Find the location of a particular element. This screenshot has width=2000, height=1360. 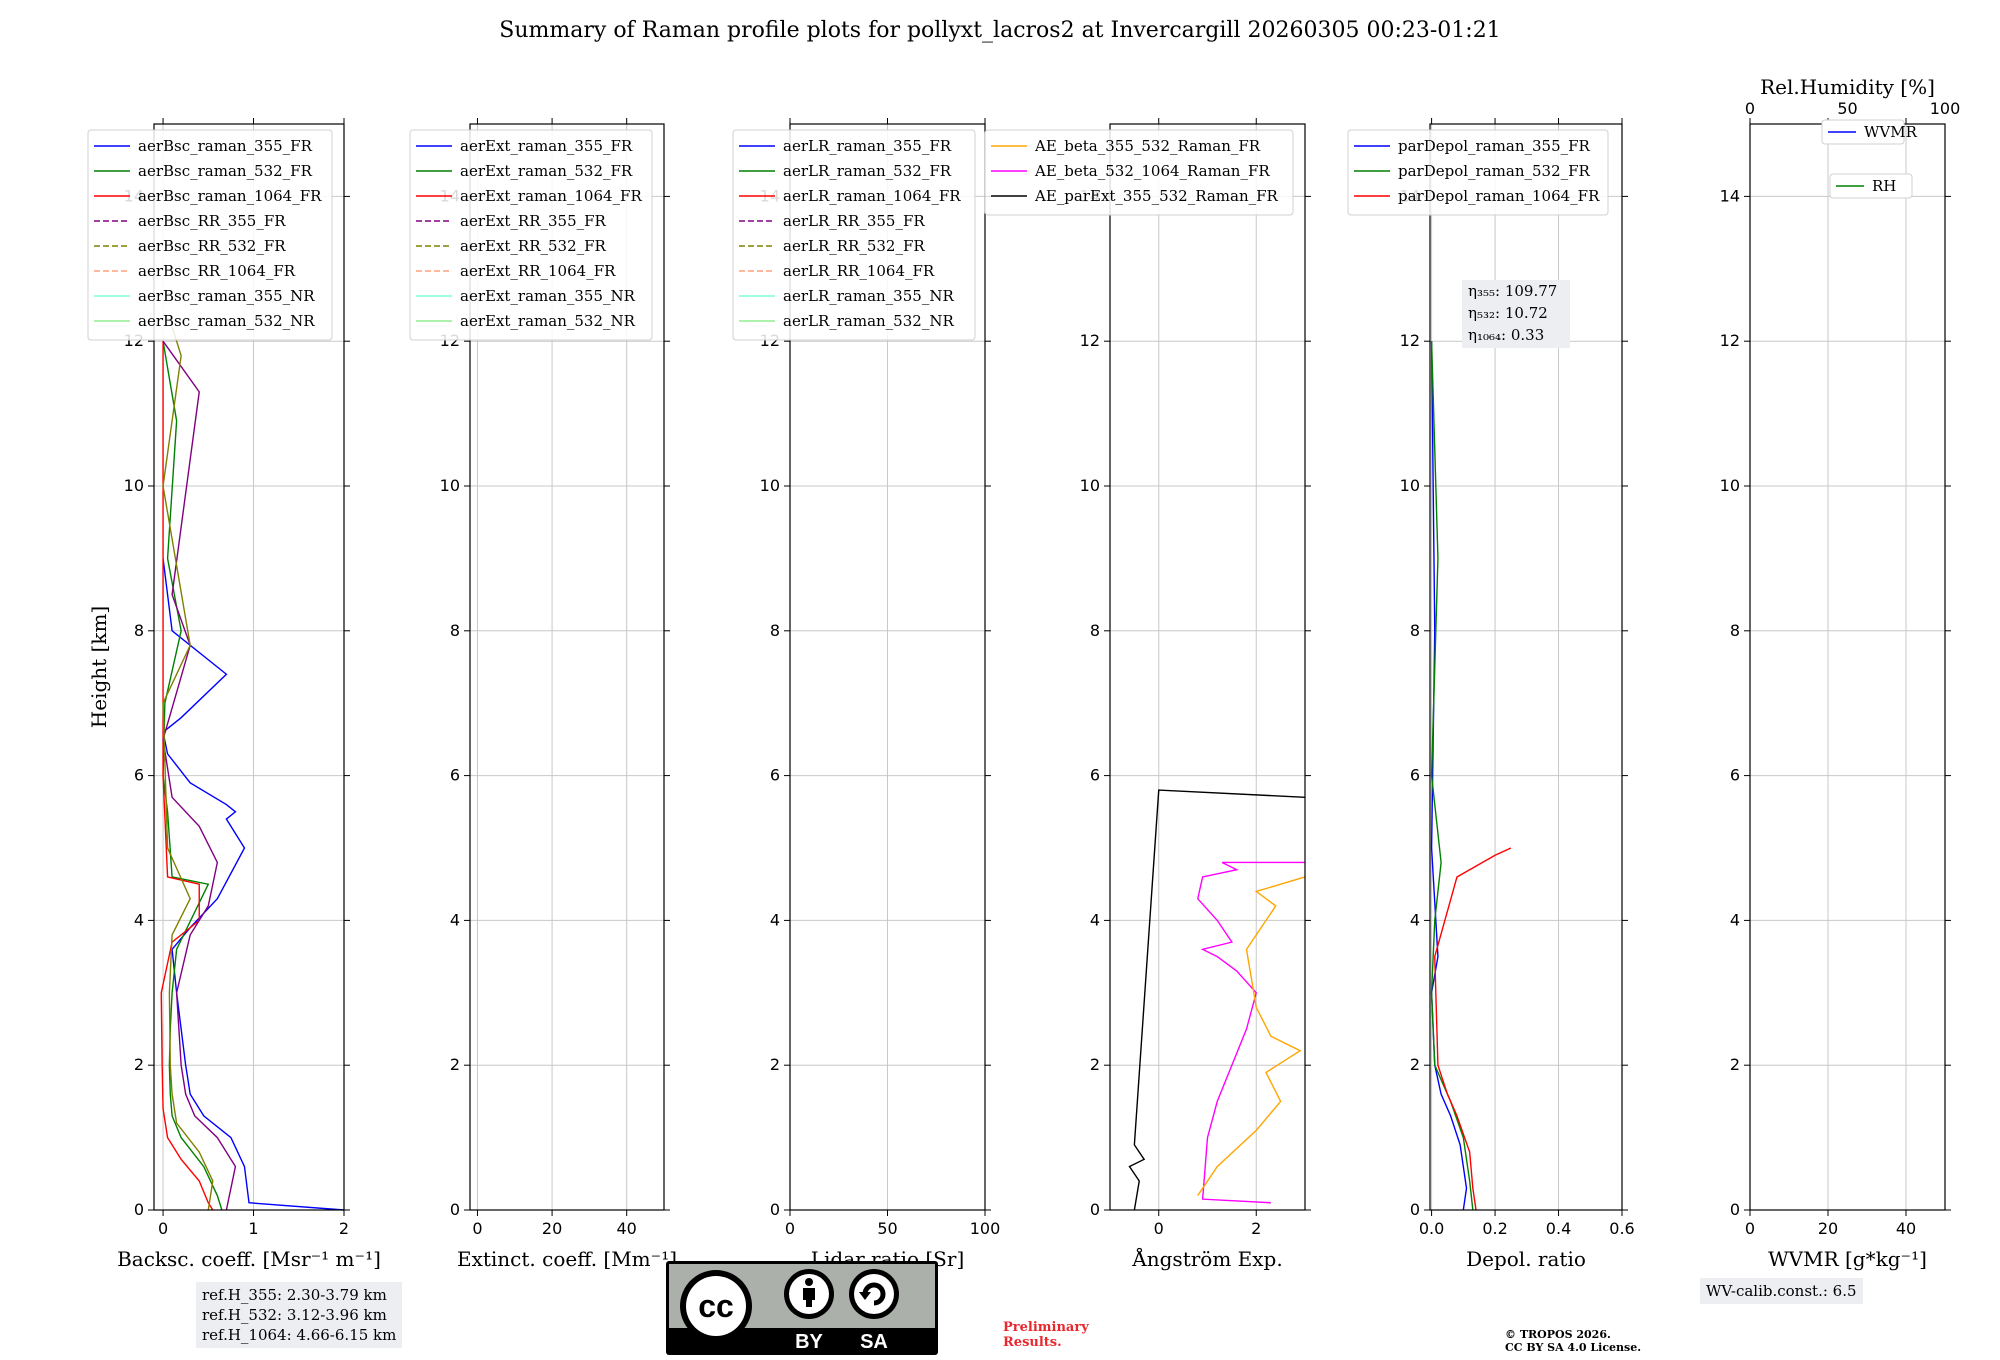

by-label: BY is located at coordinates (809, 1342).